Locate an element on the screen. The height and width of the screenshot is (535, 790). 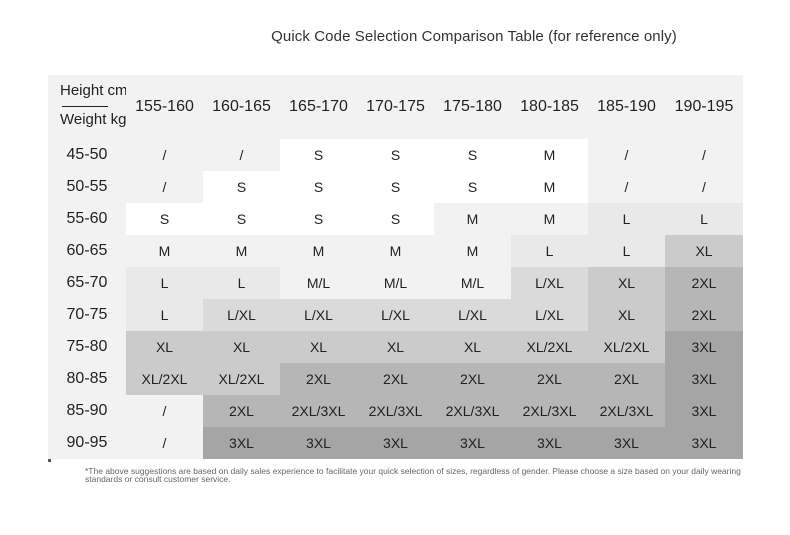
height-header: 160-165 is located at coordinates (241, 107).